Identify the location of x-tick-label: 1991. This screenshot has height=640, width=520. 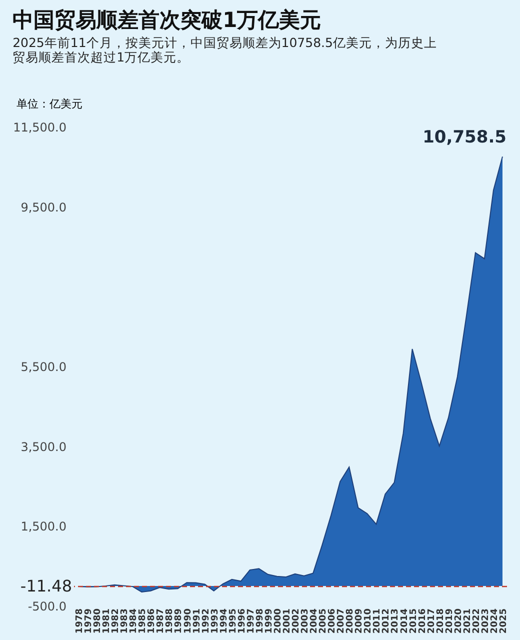
(197, 621).